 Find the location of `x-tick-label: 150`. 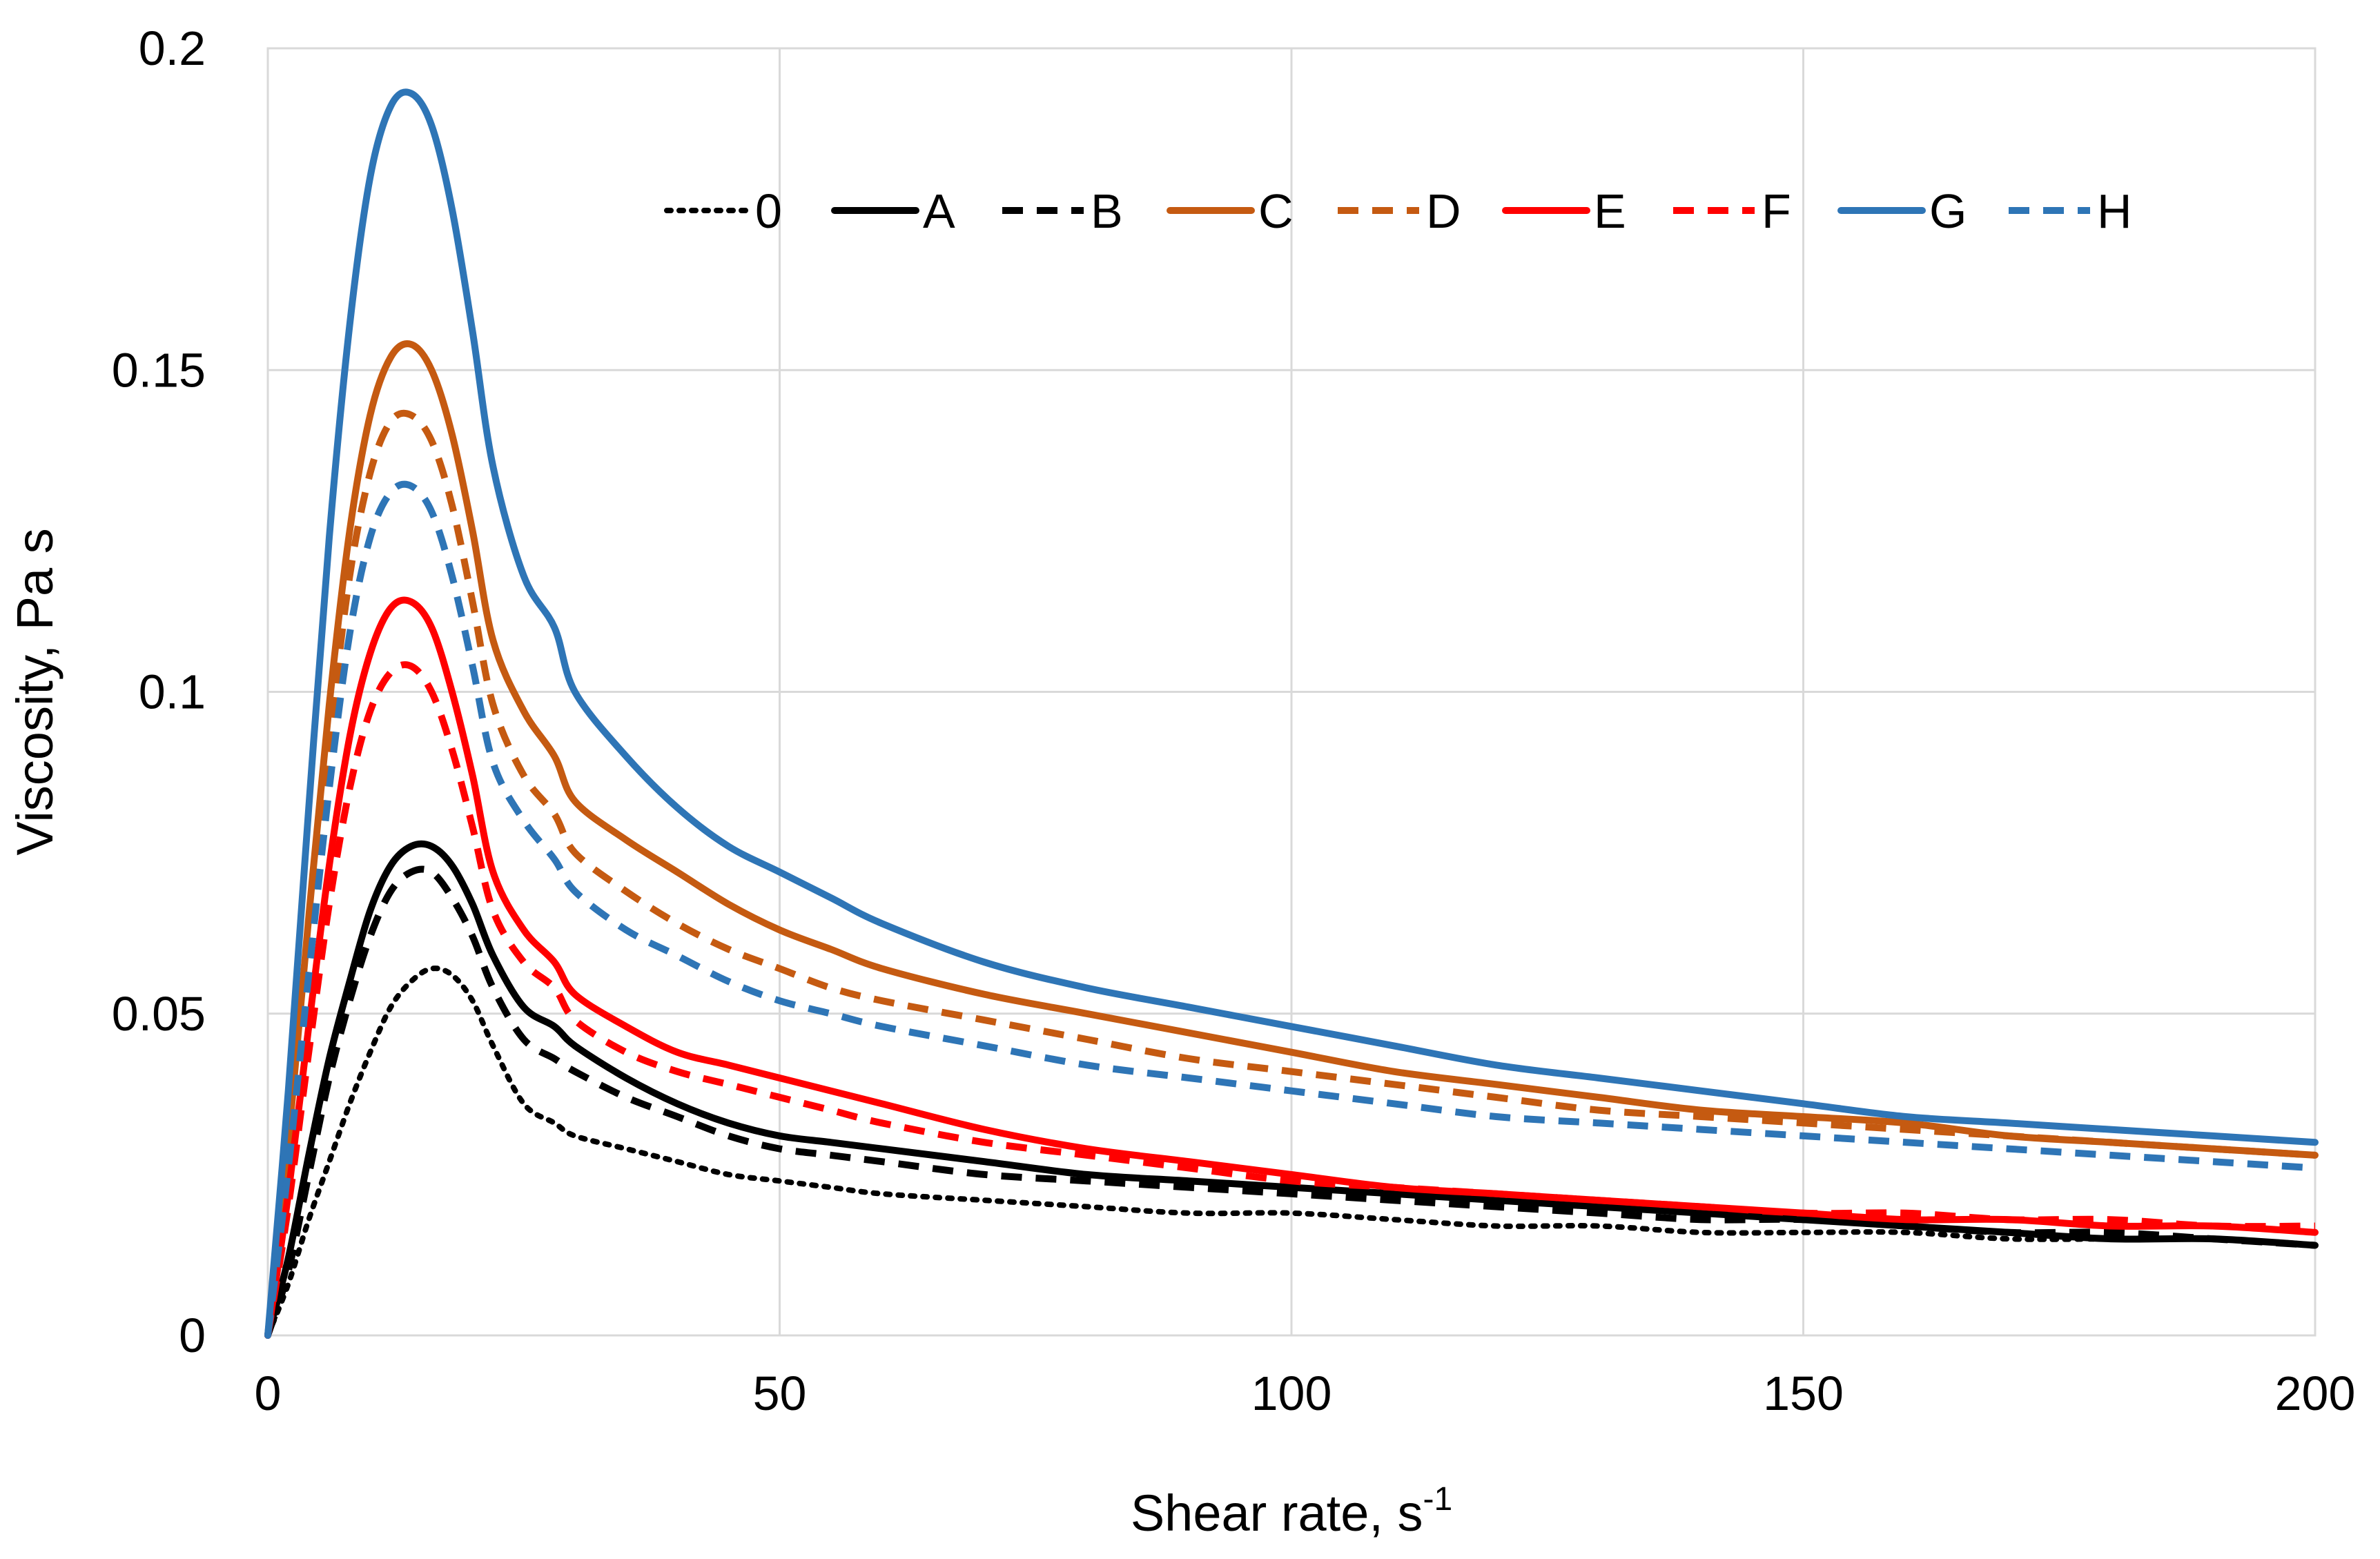

x-tick-label: 150 is located at coordinates (1803, 1393).